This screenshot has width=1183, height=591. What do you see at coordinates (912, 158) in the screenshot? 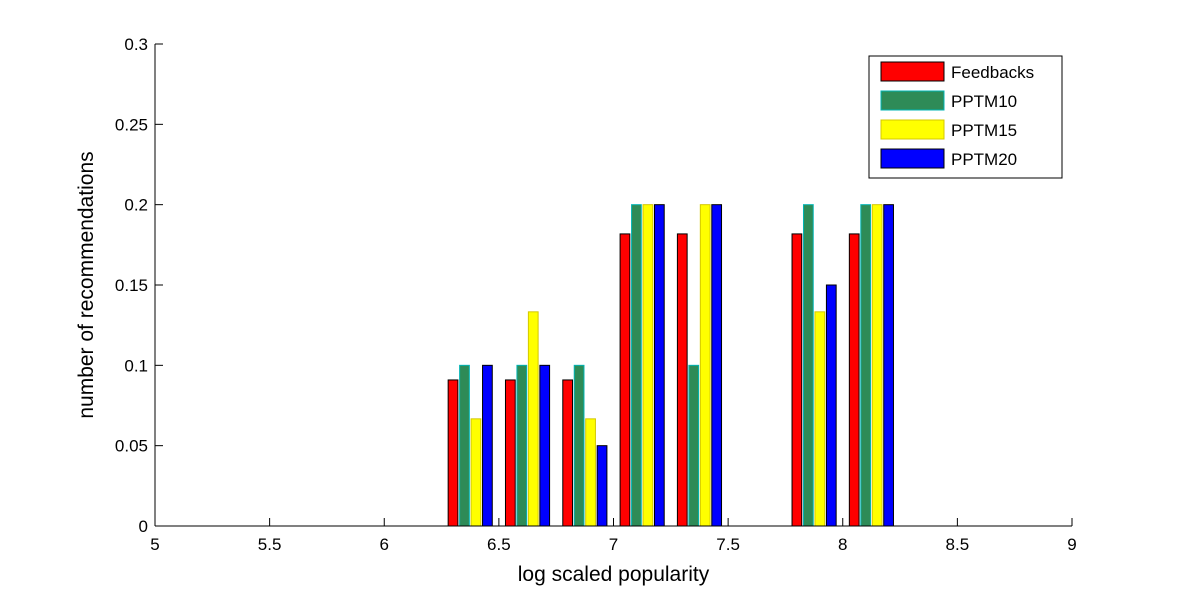
I see `legend-swatch-pptm20` at bounding box center [912, 158].